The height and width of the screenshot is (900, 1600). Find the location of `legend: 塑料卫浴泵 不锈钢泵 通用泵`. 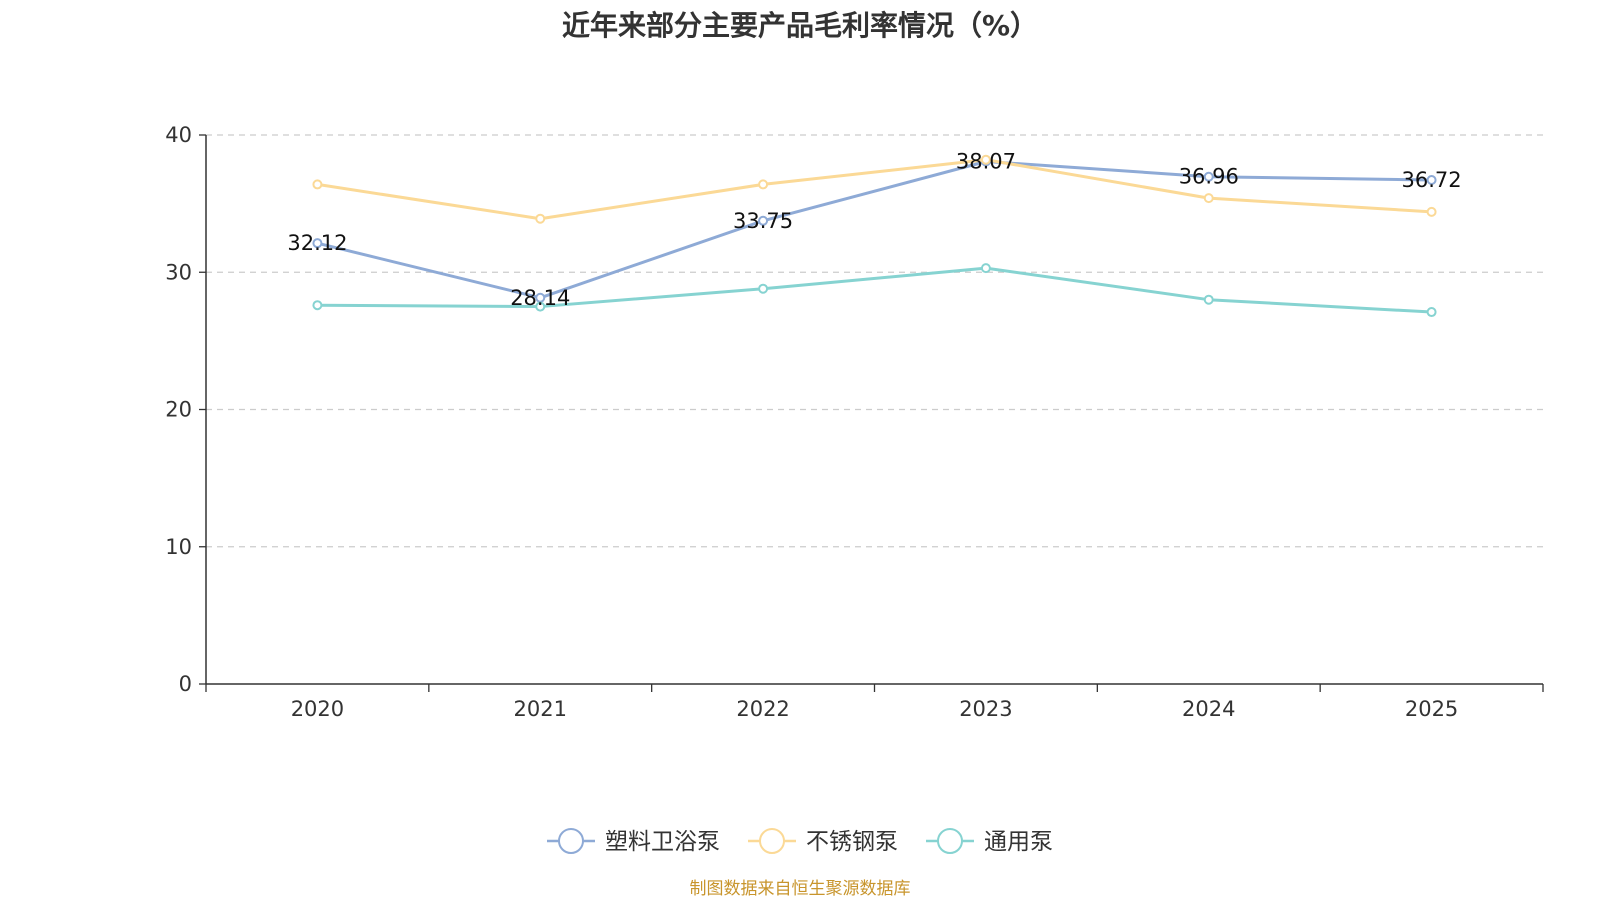

legend: 塑料卫浴泵 不锈钢泵 通用泵 is located at coordinates (800, 841).